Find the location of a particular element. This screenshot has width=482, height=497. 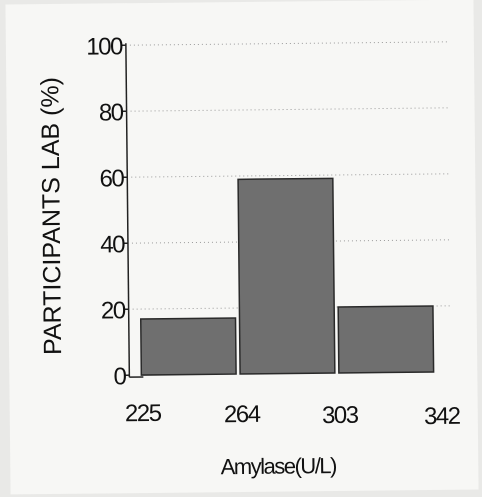

x-tick-label-264: 264 is located at coordinates (242, 414).